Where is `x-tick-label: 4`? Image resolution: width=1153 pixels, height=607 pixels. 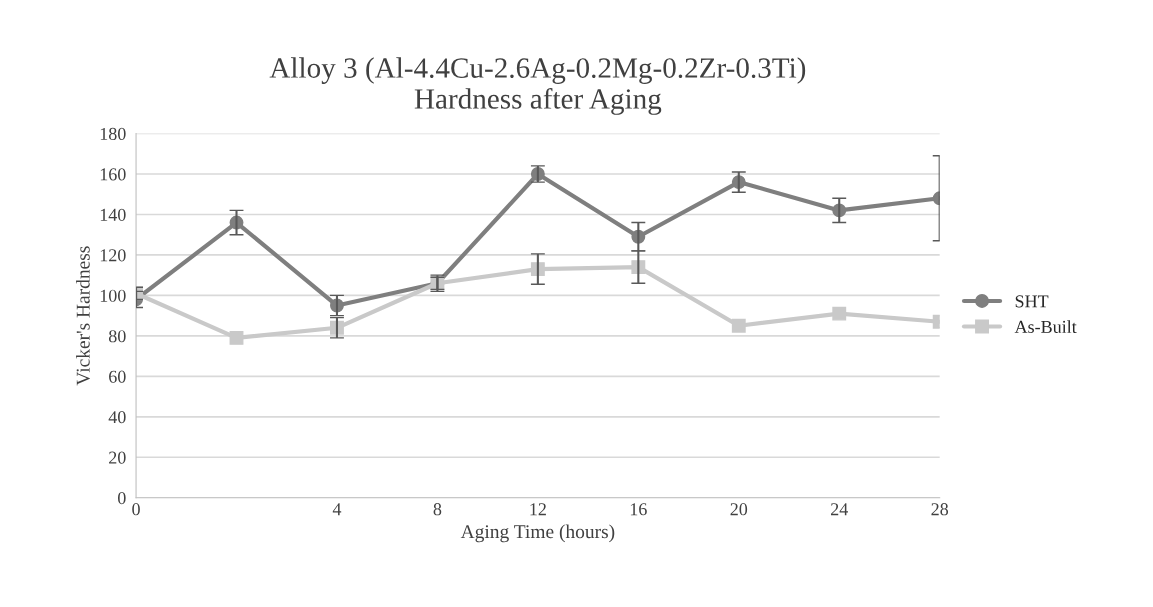
x-tick-label: 4 is located at coordinates (337, 509).